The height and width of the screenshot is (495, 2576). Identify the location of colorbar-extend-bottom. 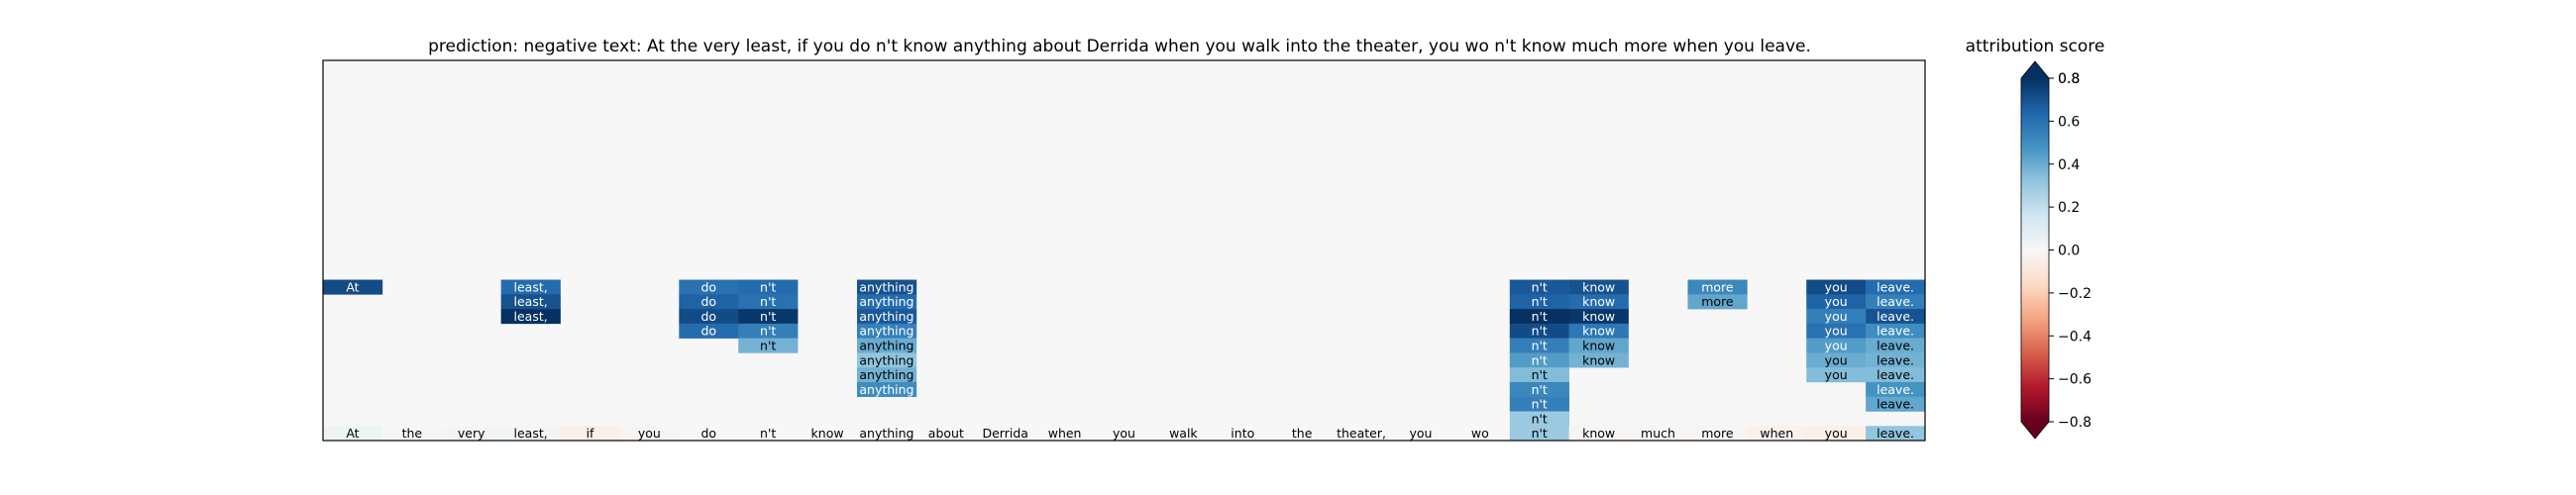
(2035, 430).